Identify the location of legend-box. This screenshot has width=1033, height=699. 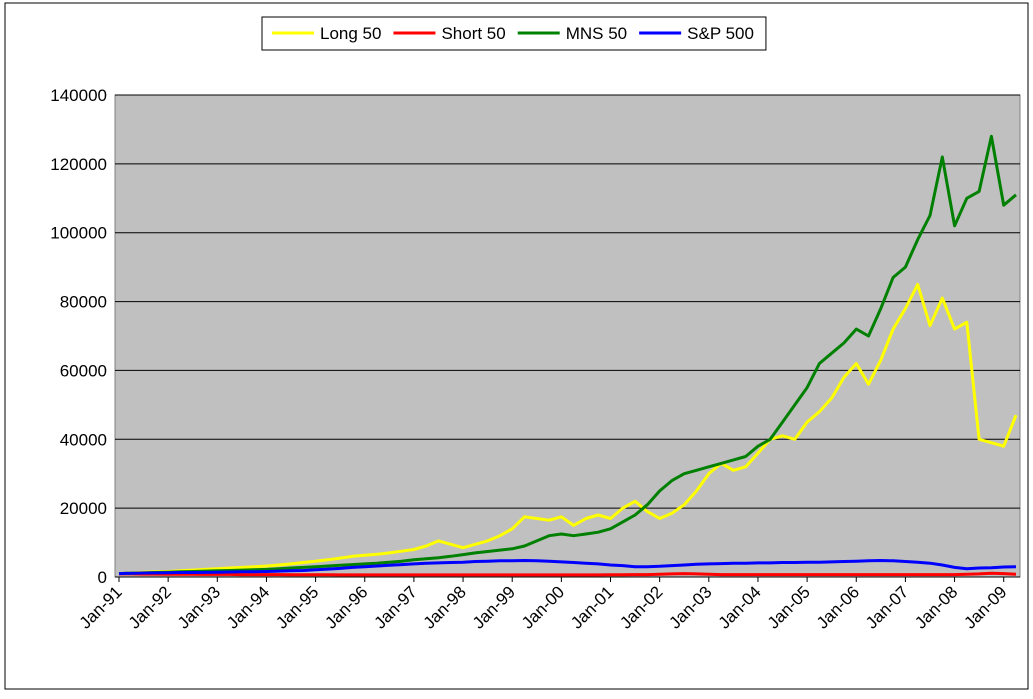
(514, 33).